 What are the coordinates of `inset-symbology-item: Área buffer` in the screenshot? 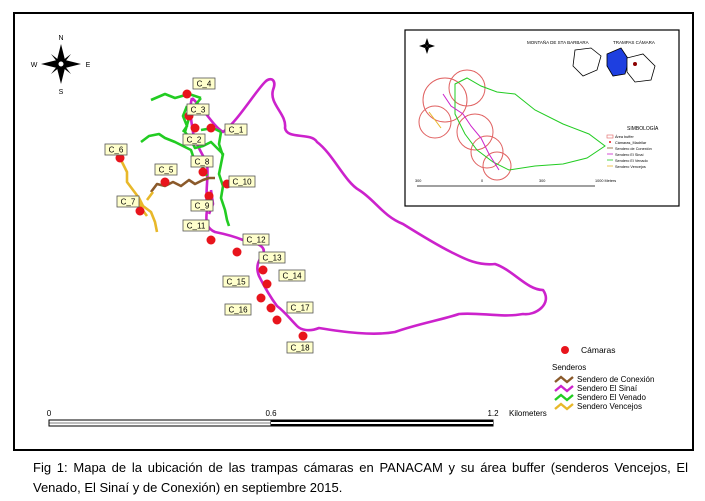 It's located at (624, 137).